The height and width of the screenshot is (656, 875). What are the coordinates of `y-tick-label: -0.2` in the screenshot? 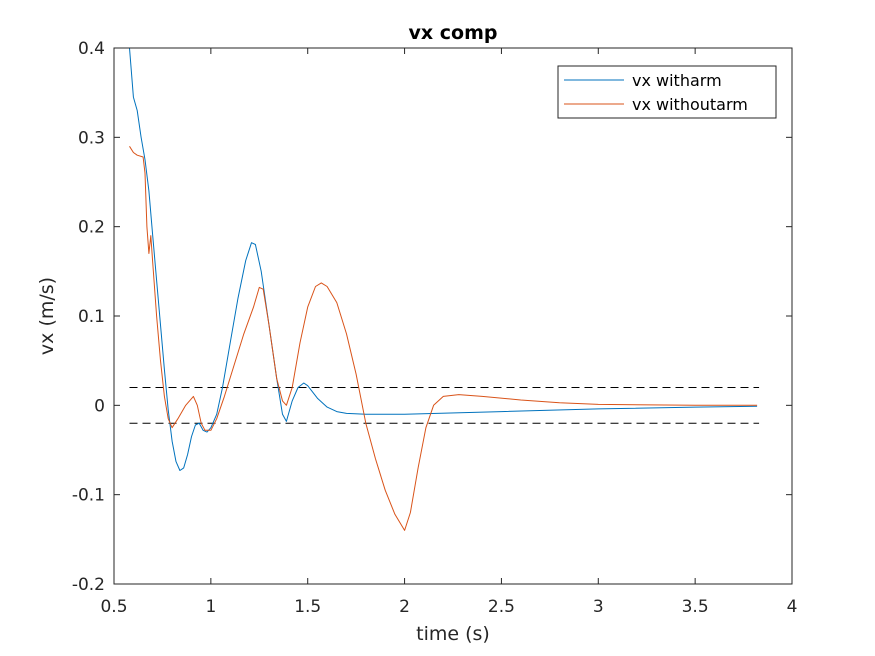 It's located at (88, 585).